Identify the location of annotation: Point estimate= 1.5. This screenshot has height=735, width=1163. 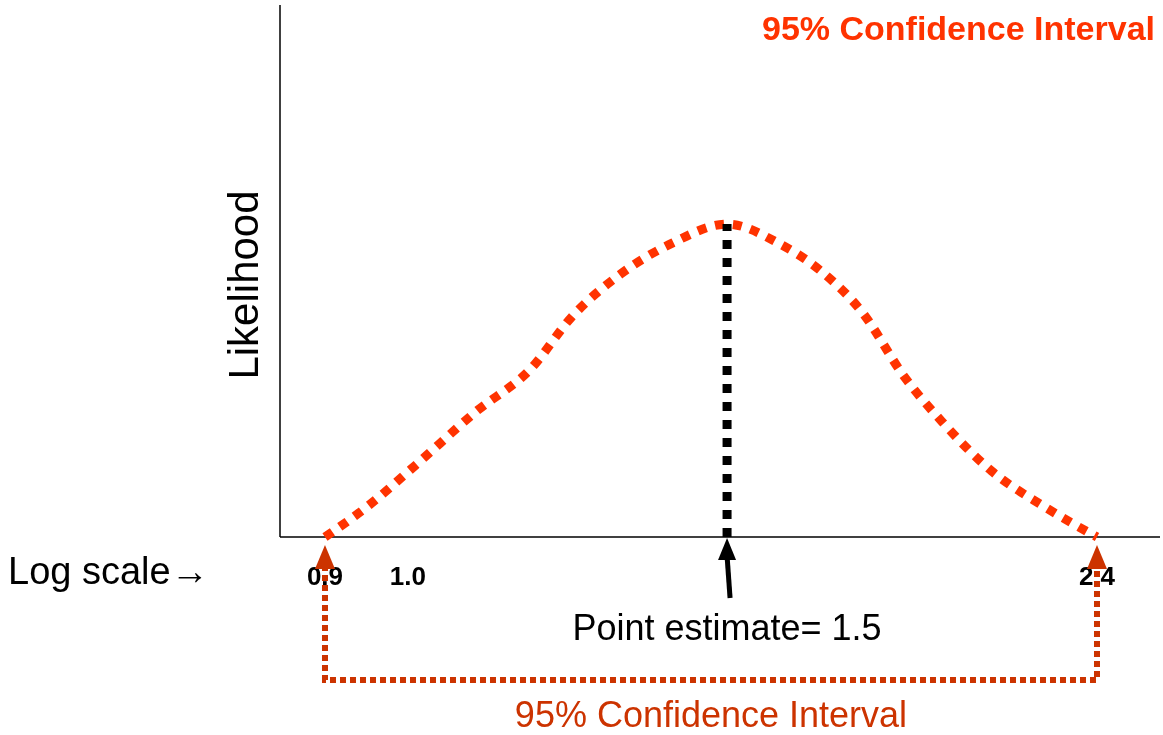
(727, 627).